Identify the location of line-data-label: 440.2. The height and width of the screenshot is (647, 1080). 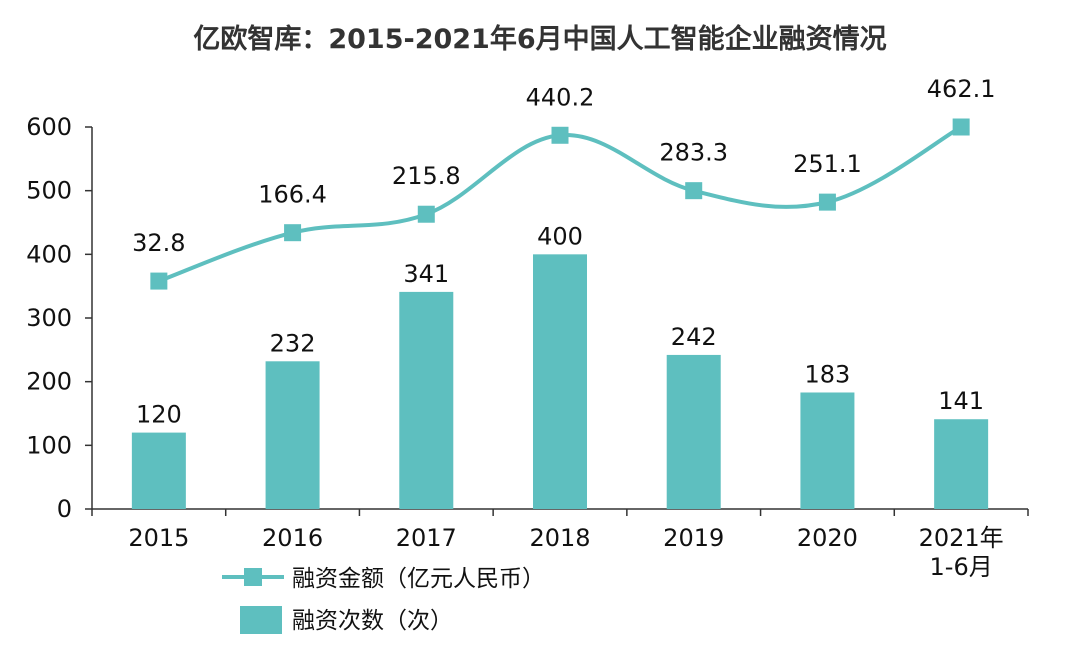
(560, 97).